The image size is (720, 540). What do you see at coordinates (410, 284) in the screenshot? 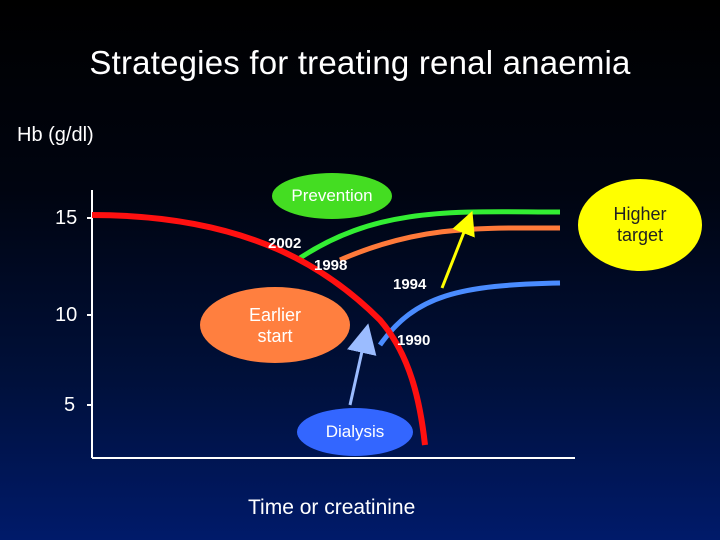
I see `year-1994: 1994` at bounding box center [410, 284].